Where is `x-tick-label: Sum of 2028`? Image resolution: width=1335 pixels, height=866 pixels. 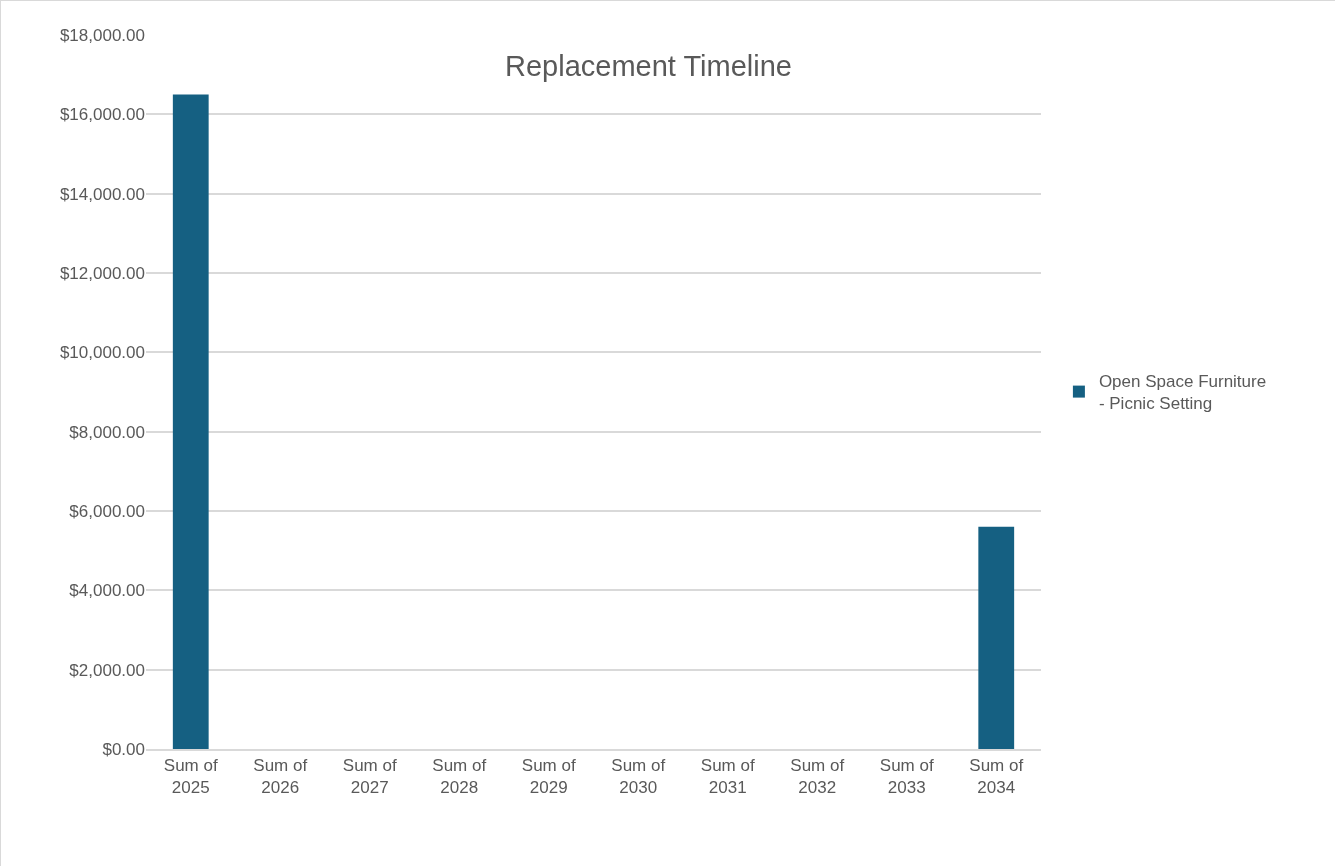
x-tick-label: Sum of 2028 is located at coordinates (459, 777).